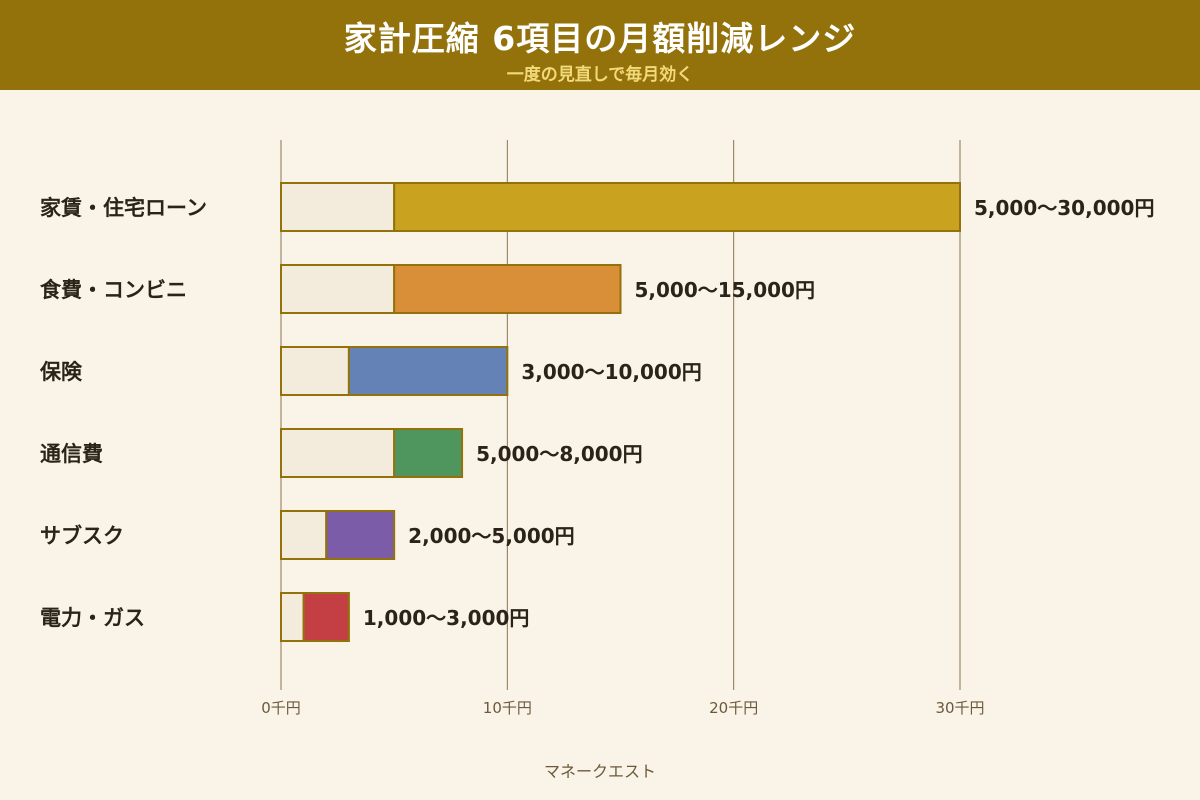 The width and height of the screenshot is (1200, 800). I want to click on range-value-label: 5,000〜15,000円, so click(725, 290).